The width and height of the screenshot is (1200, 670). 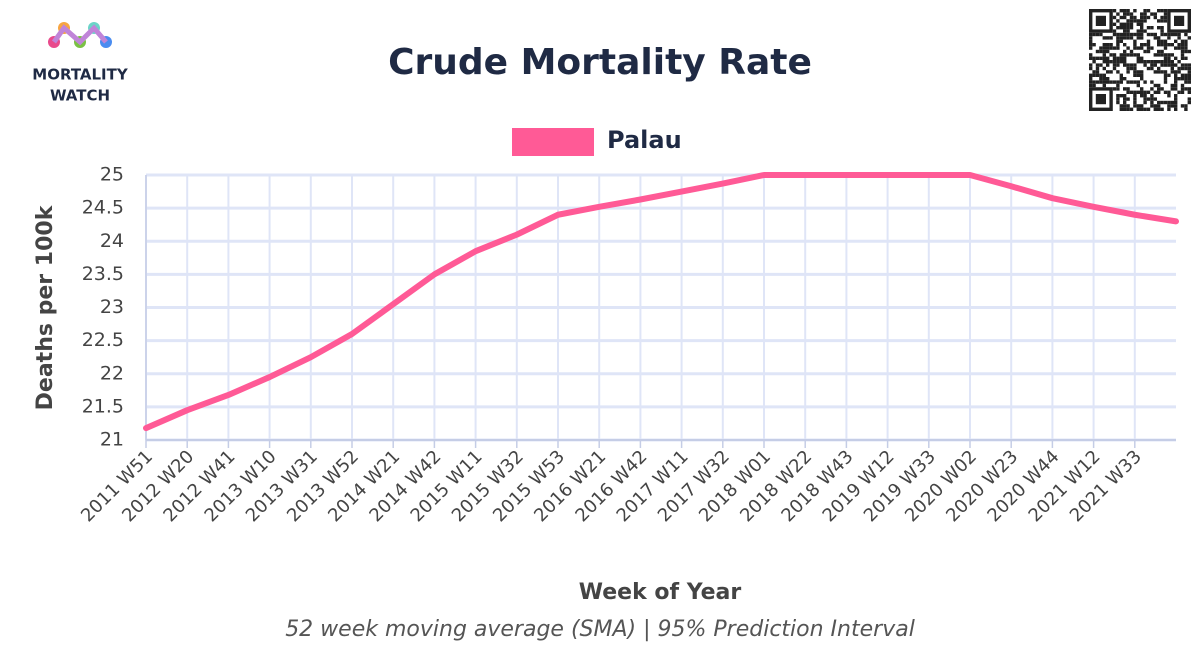 What do you see at coordinates (80, 96) in the screenshot?
I see `brand-text: WATCH` at bounding box center [80, 96].